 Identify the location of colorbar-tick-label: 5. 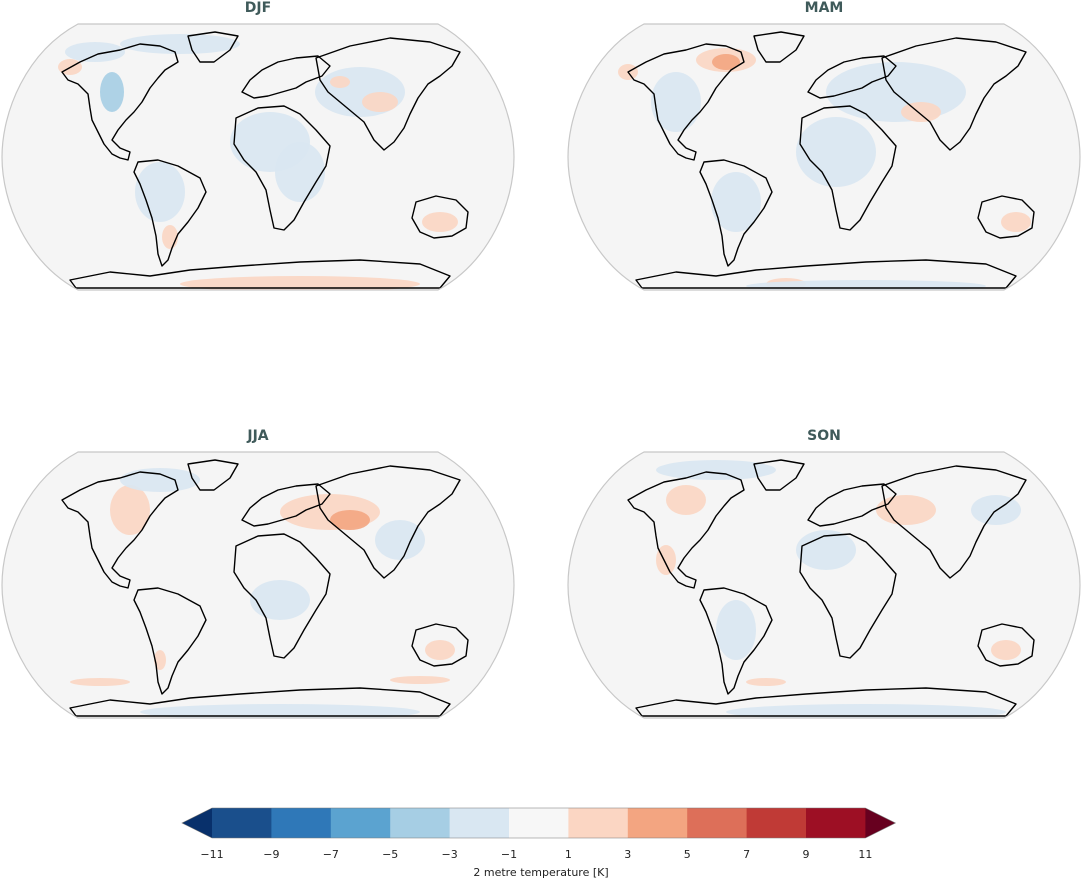
(687, 854).